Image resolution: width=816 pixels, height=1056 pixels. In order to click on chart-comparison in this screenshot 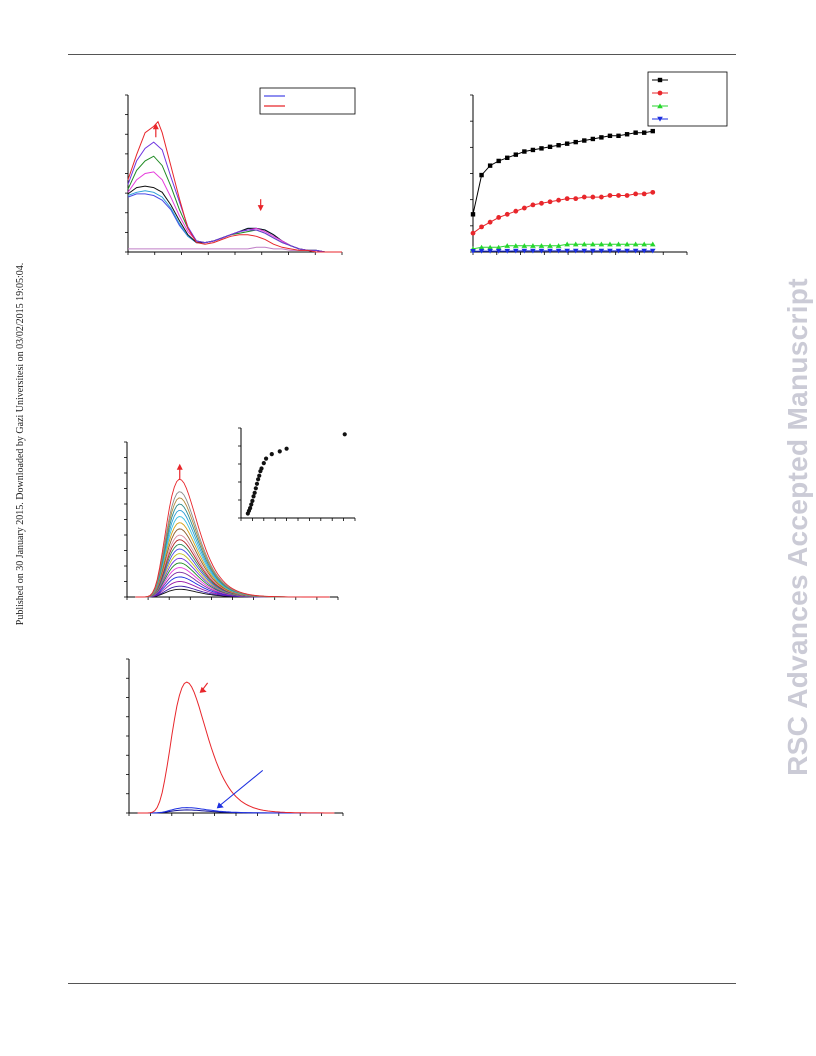, I will do `click(235, 737)`.